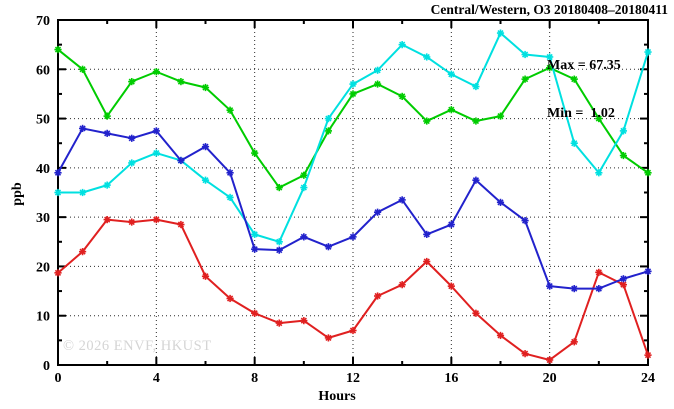 The height and width of the screenshot is (409, 674). What do you see at coordinates (17, 194) in the screenshot?
I see `y-axis-label: ppb` at bounding box center [17, 194].